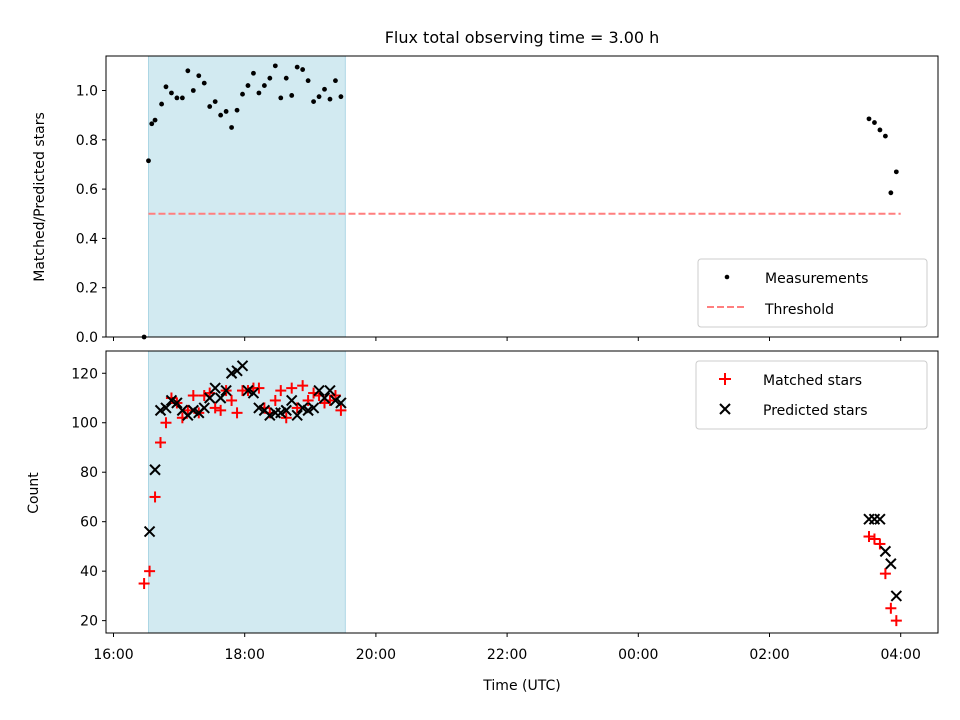 The width and height of the screenshot is (960, 720). Describe the element at coordinates (89, 572) in the screenshot. I see `count-ytick-label: 40` at that location.